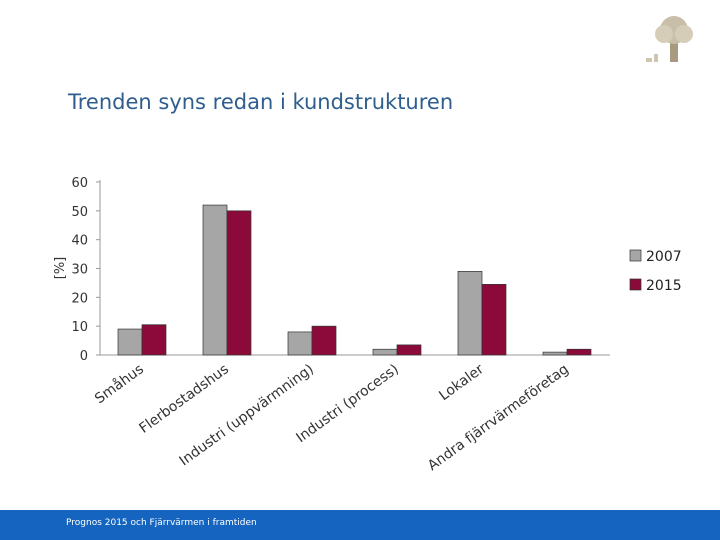 Image resolution: width=720 pixels, height=540 pixels. What do you see at coordinates (84, 356) in the screenshot?
I see `y-tick-label: 0` at bounding box center [84, 356].